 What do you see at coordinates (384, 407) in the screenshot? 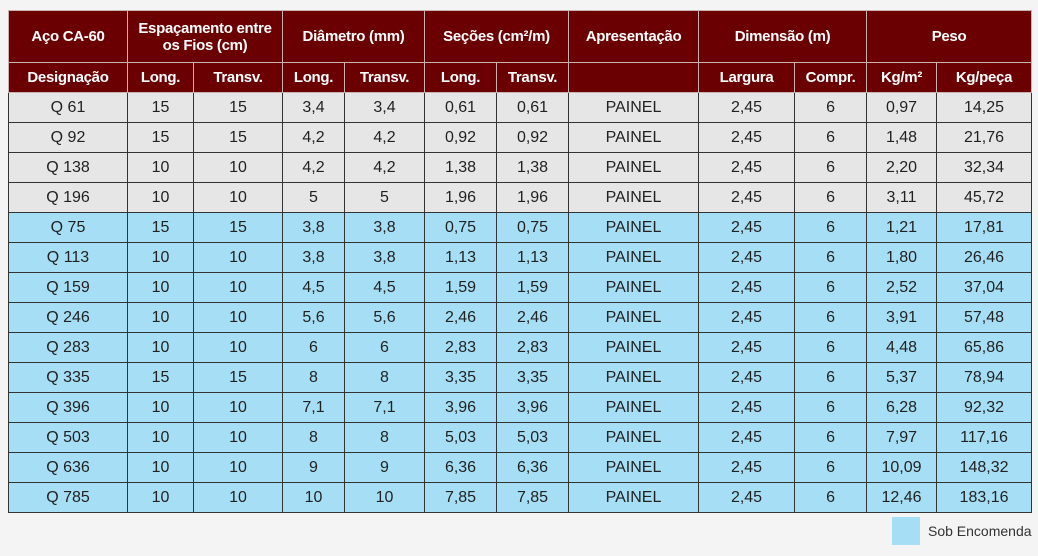
I see `table-cell: 7,1` at bounding box center [384, 407].